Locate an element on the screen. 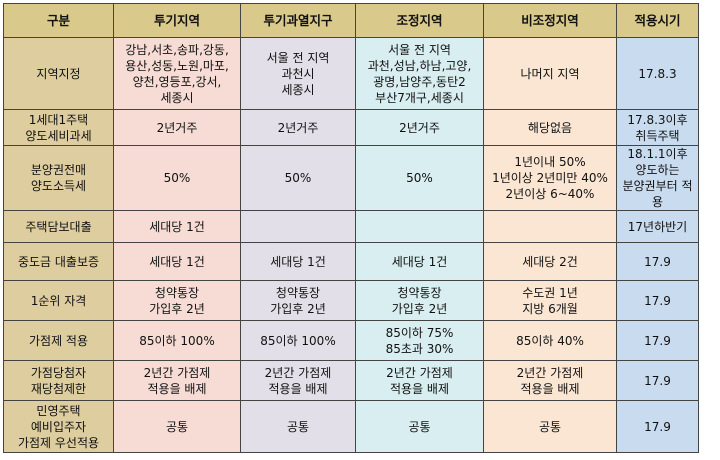 The width and height of the screenshot is (720, 460). cell-overheated-district: 세대당 1건 is located at coordinates (298, 261).